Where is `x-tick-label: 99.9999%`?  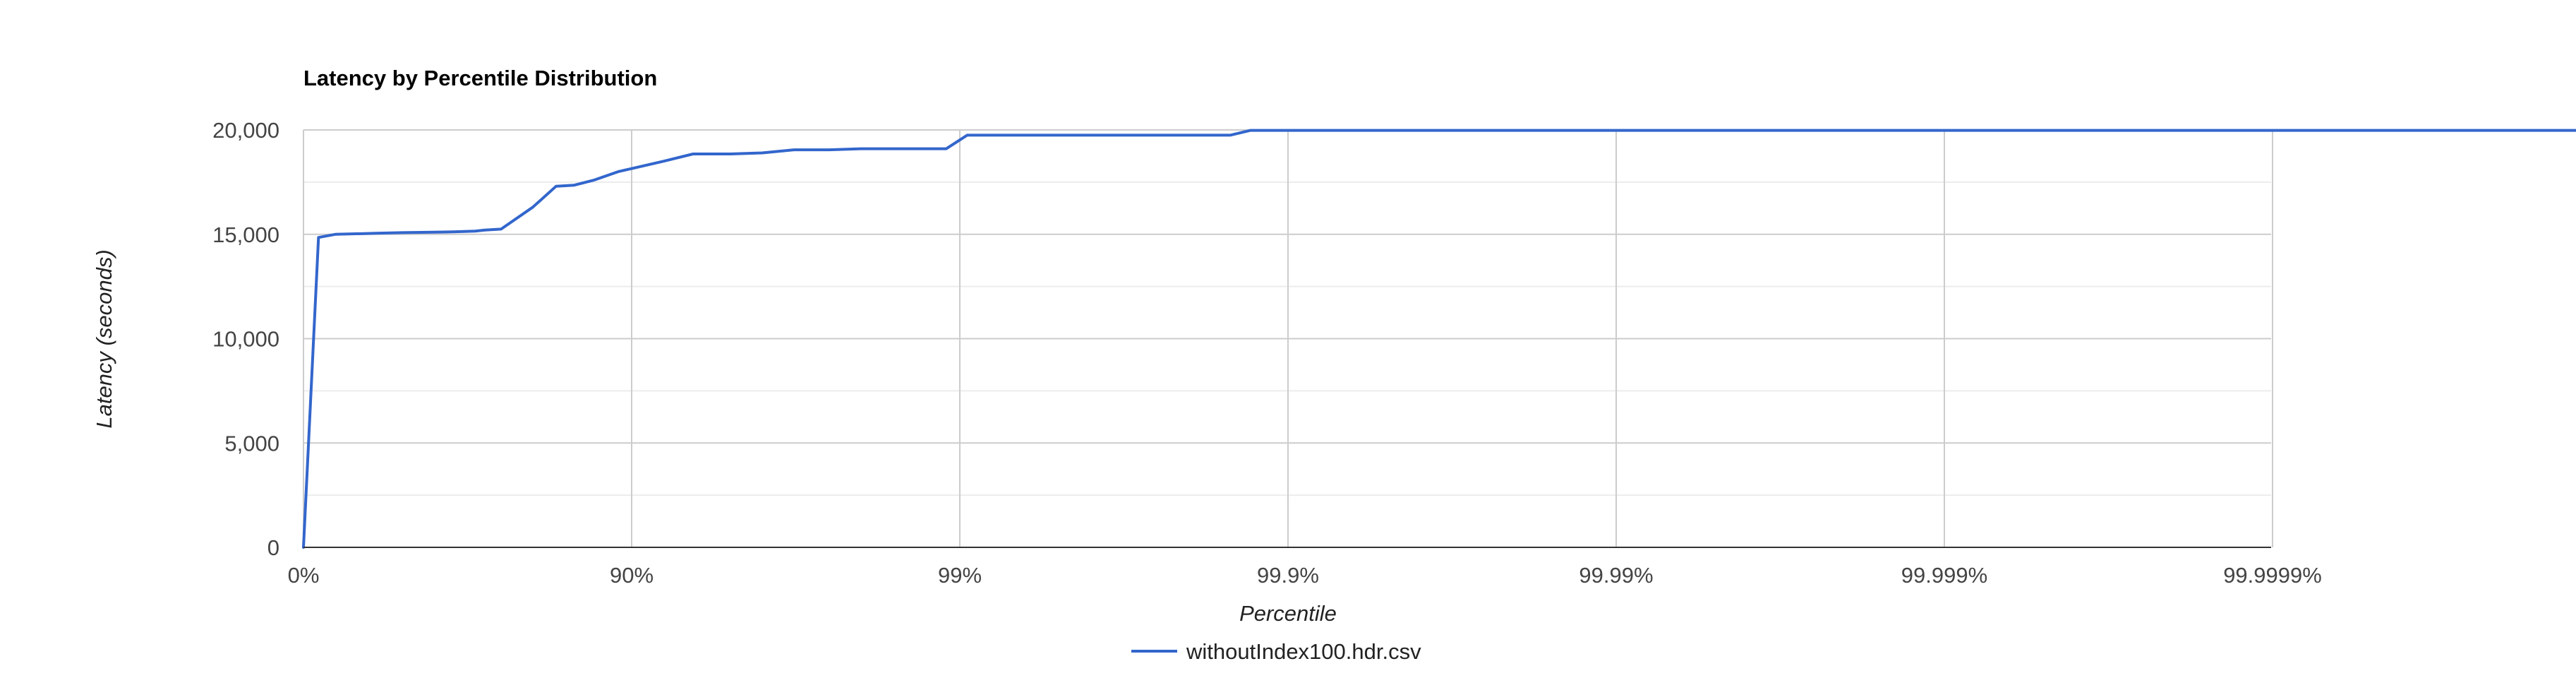
x-tick-label: 99.9999% is located at coordinates (2272, 575).